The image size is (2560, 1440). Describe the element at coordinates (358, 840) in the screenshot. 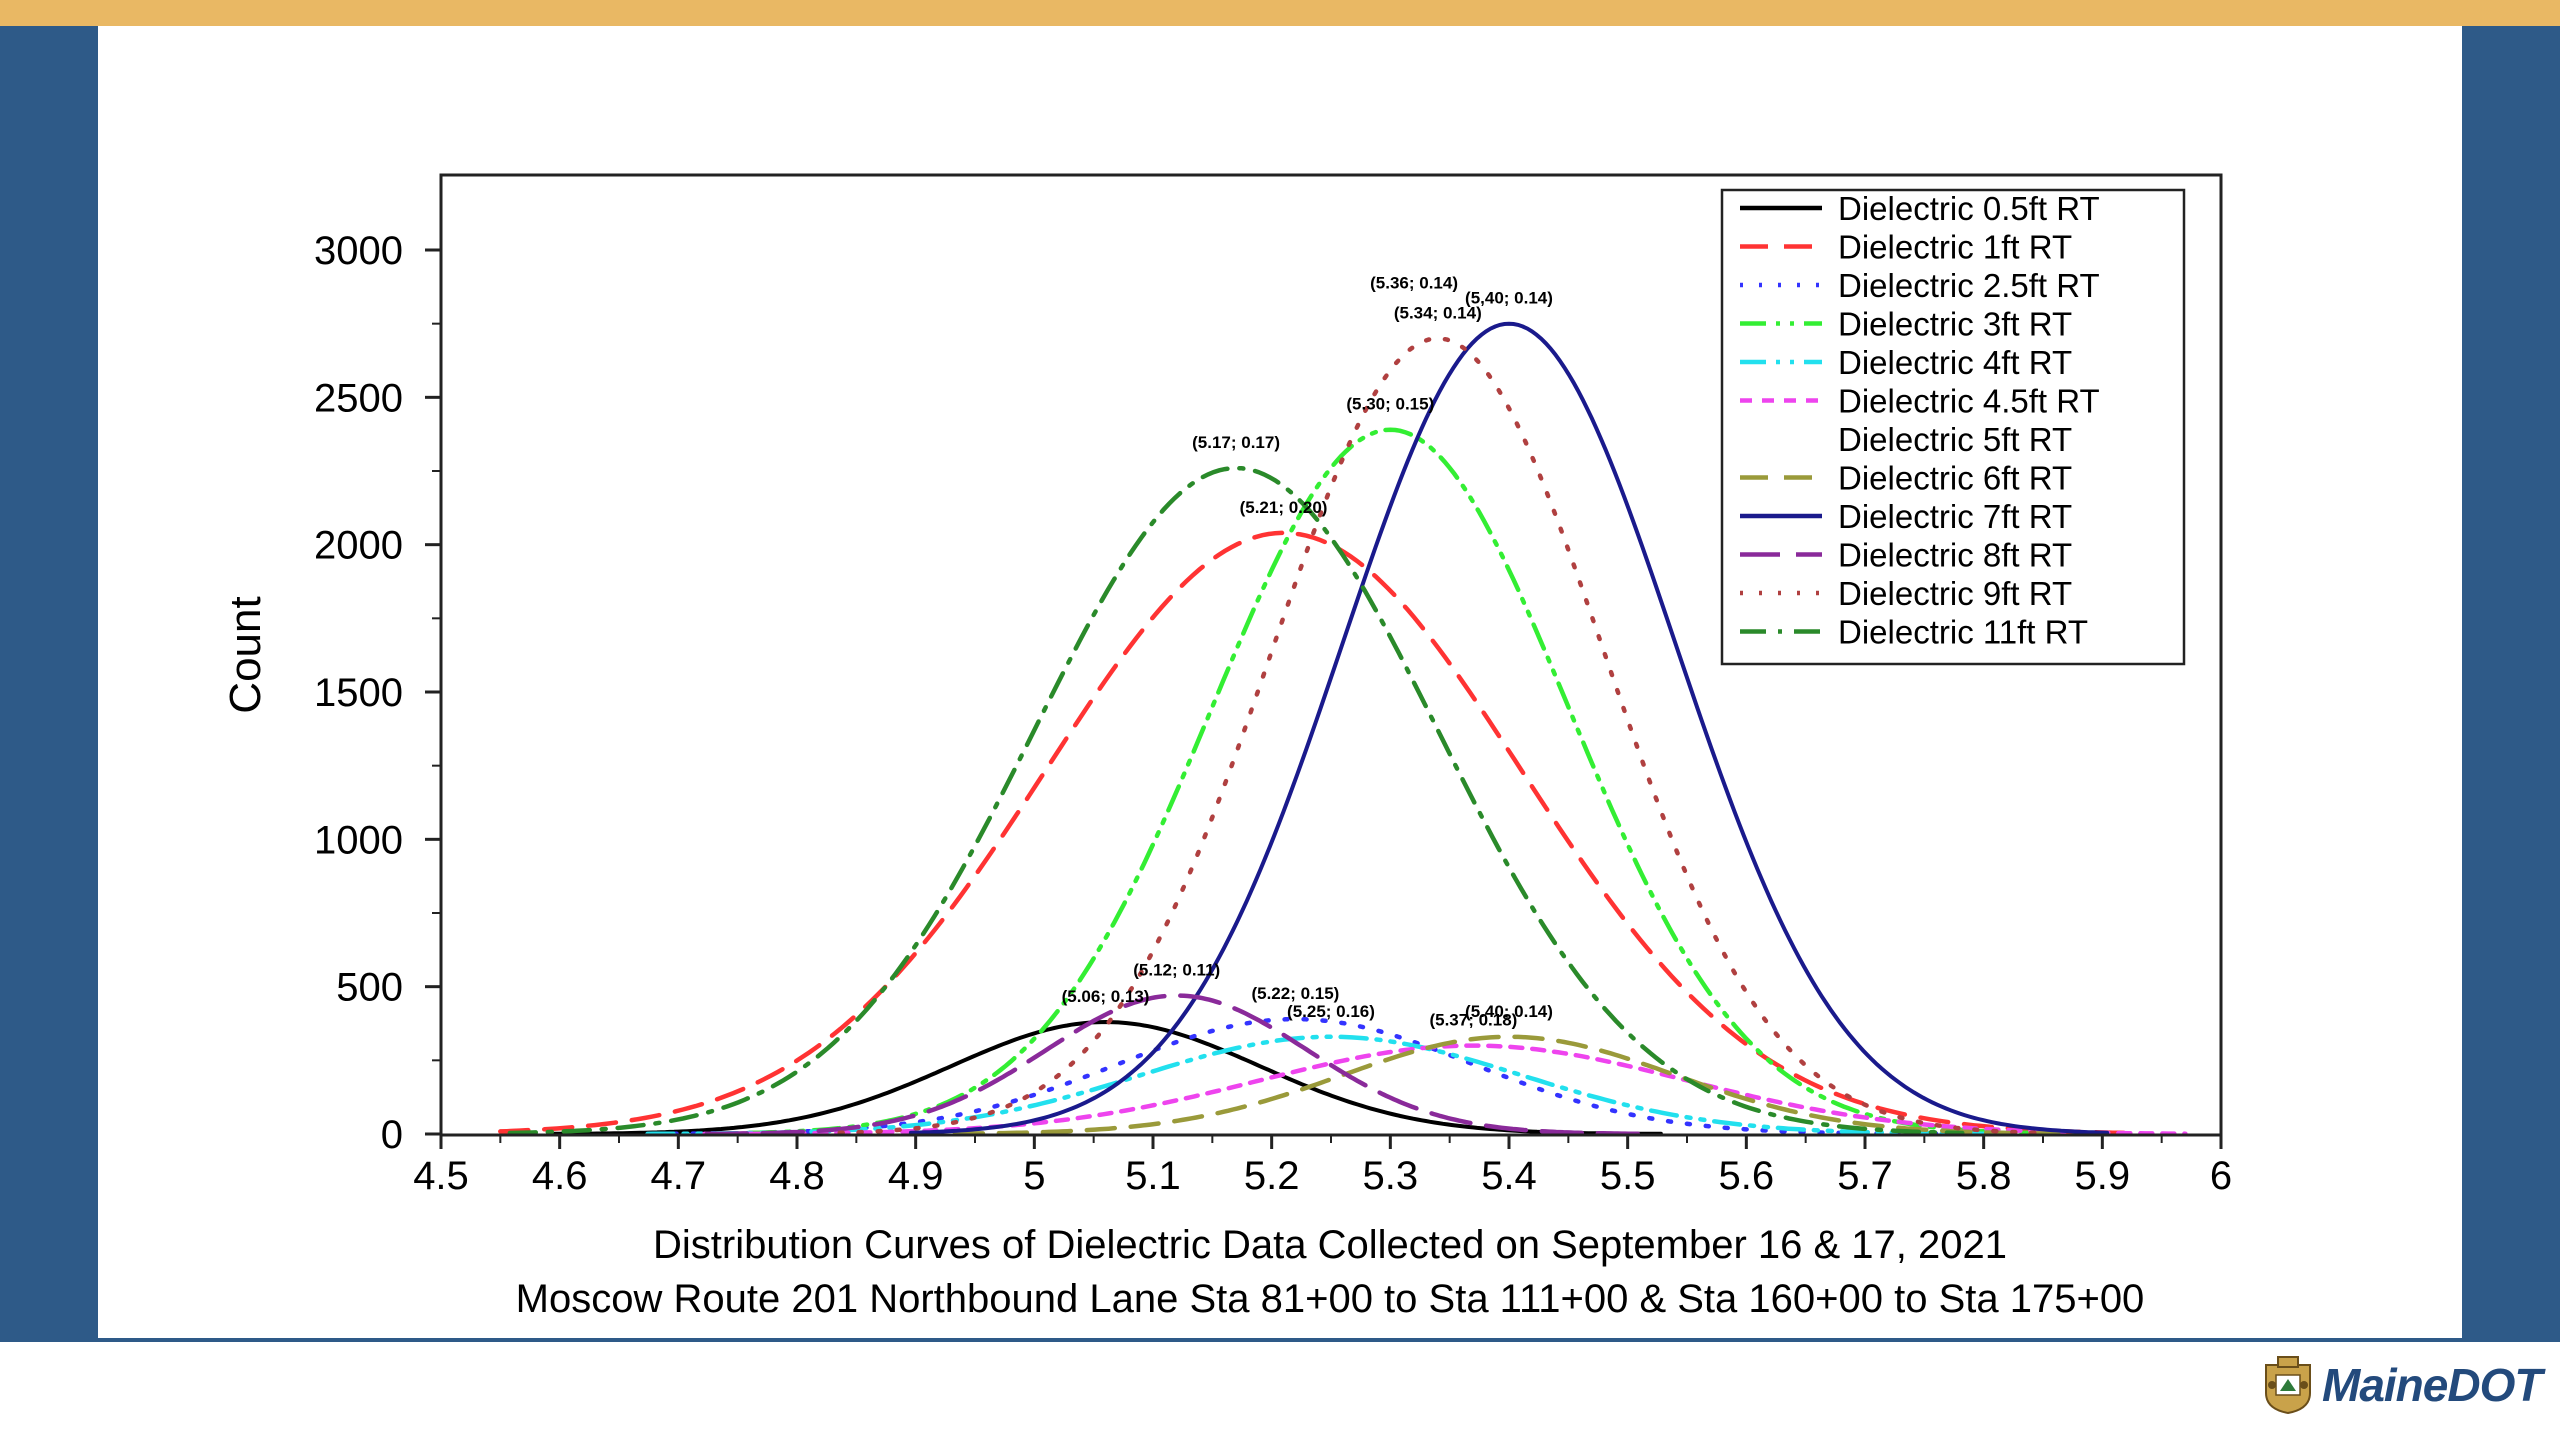

I see `y-tick-label: 1000` at that location.